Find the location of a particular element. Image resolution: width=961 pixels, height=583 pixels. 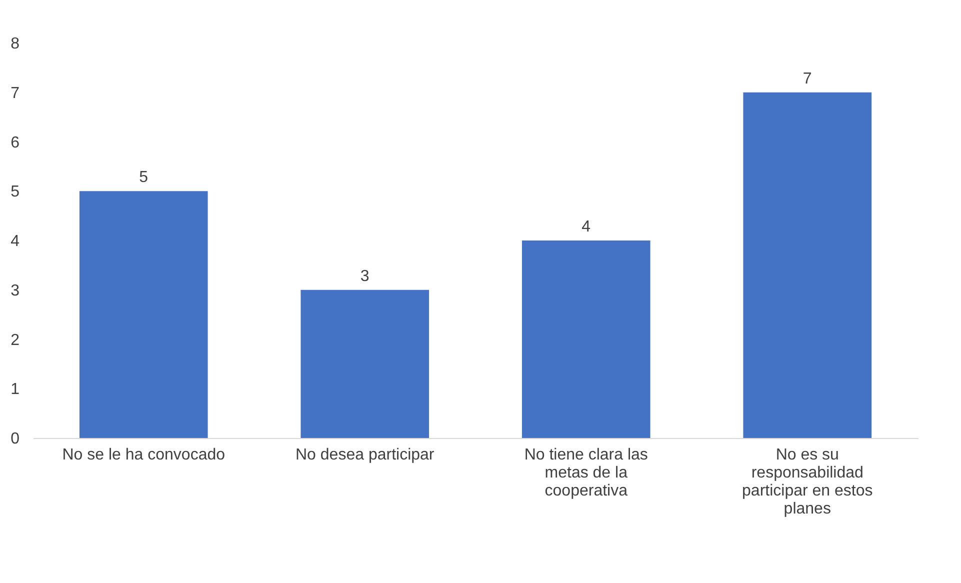

x-tick-label: No se le ha convocado is located at coordinates (144, 455).